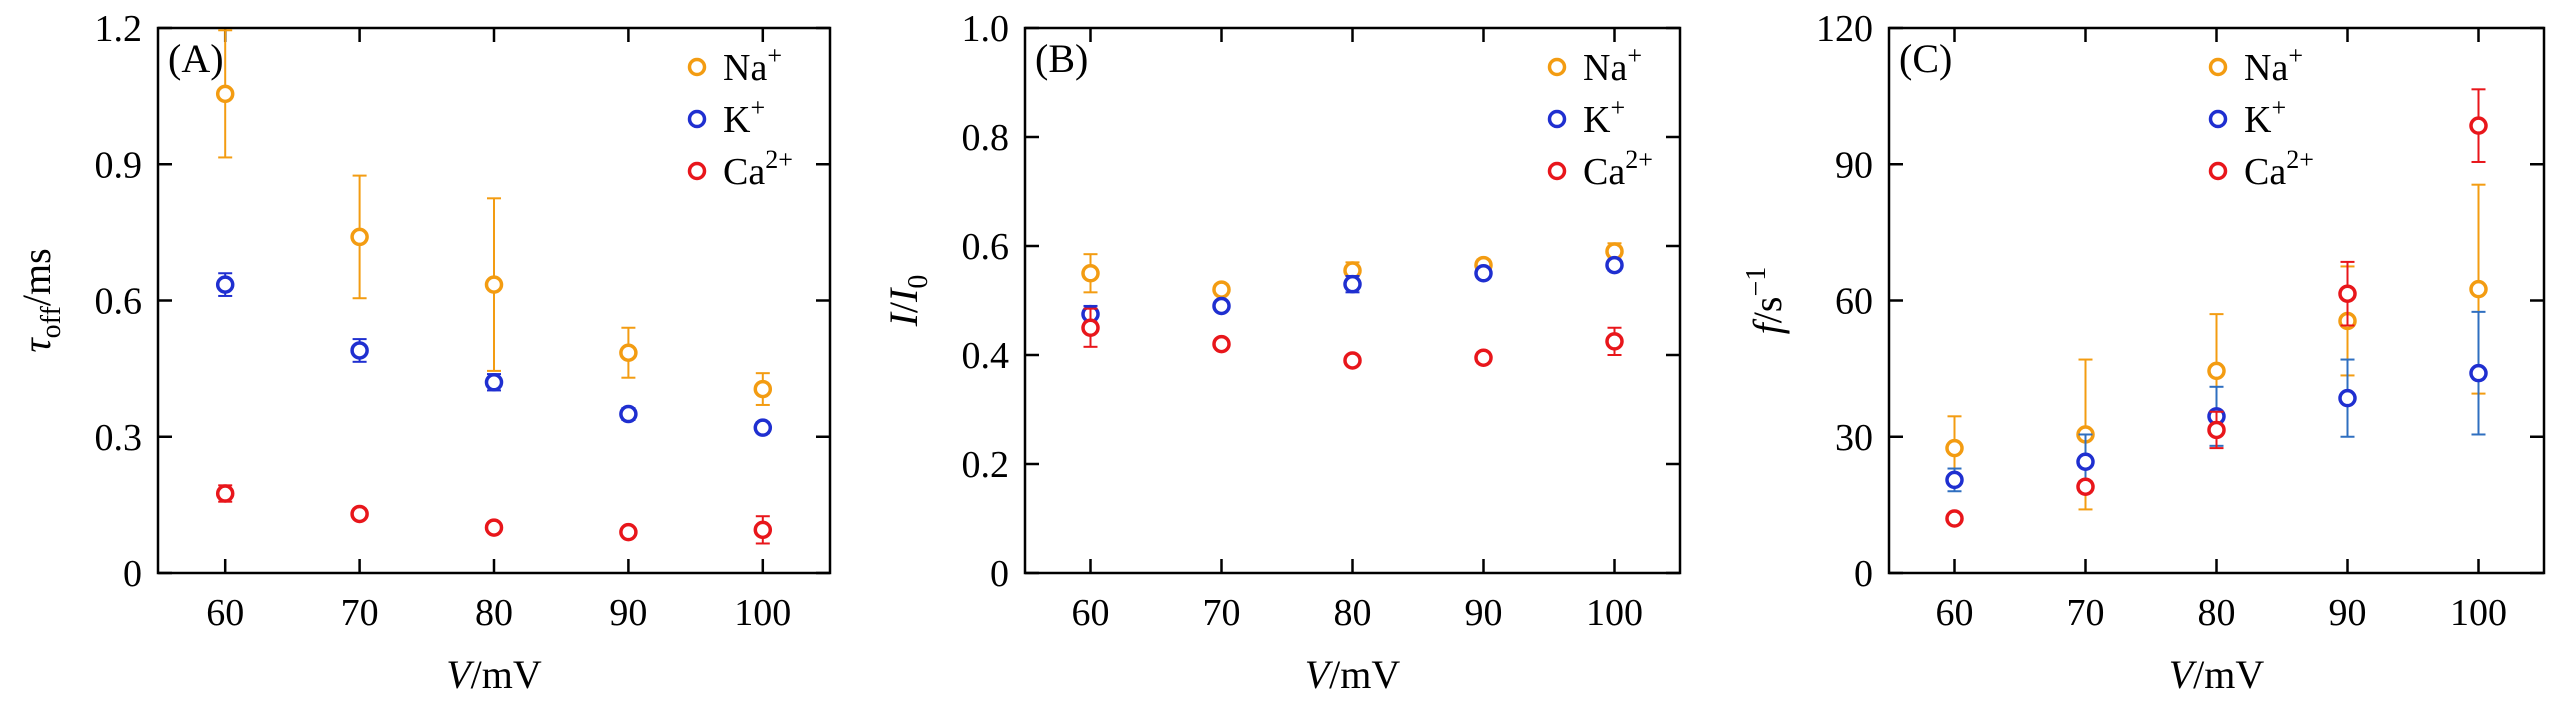 This screenshot has height=708, width=2567. Describe the element at coordinates (119, 438) in the screenshot. I see `y-tick-label: 0.3` at that location.